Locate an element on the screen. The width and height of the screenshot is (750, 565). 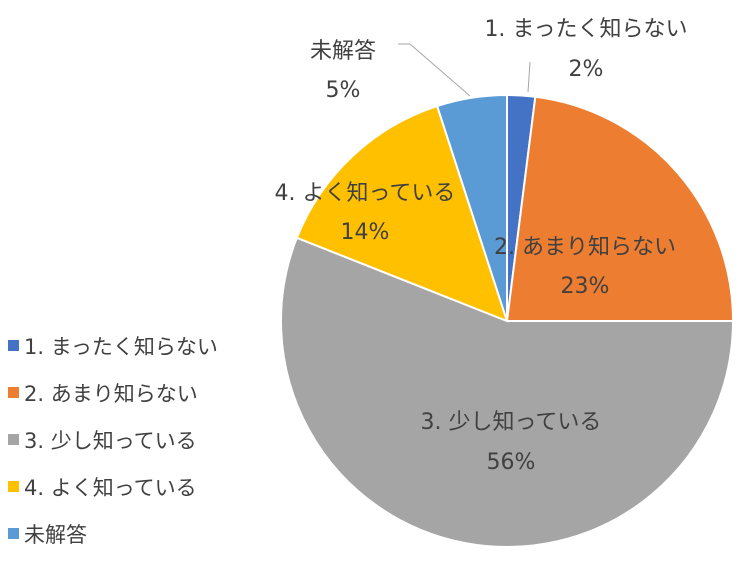
legend-label-1: 2. あまり知らない is located at coordinates (111, 393).